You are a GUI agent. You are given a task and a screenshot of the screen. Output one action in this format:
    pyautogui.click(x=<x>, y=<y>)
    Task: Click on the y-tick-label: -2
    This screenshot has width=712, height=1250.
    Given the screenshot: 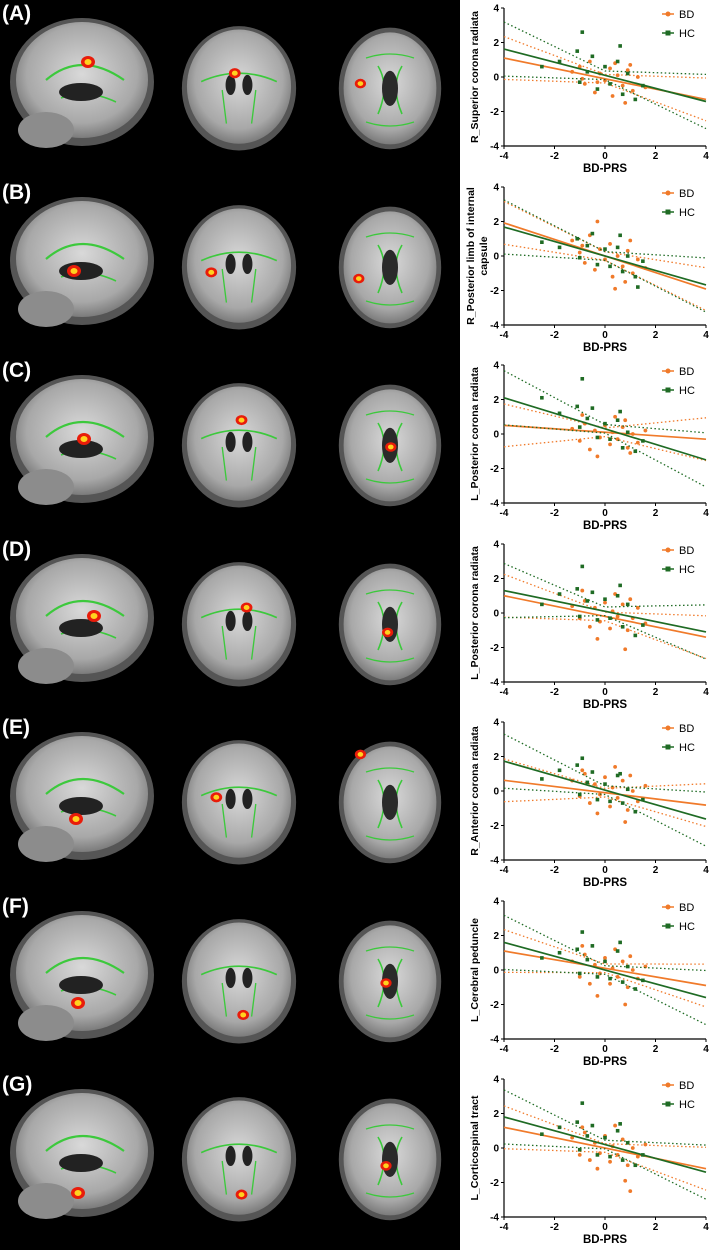 What is the action you would take?
    pyautogui.click(x=494, y=112)
    